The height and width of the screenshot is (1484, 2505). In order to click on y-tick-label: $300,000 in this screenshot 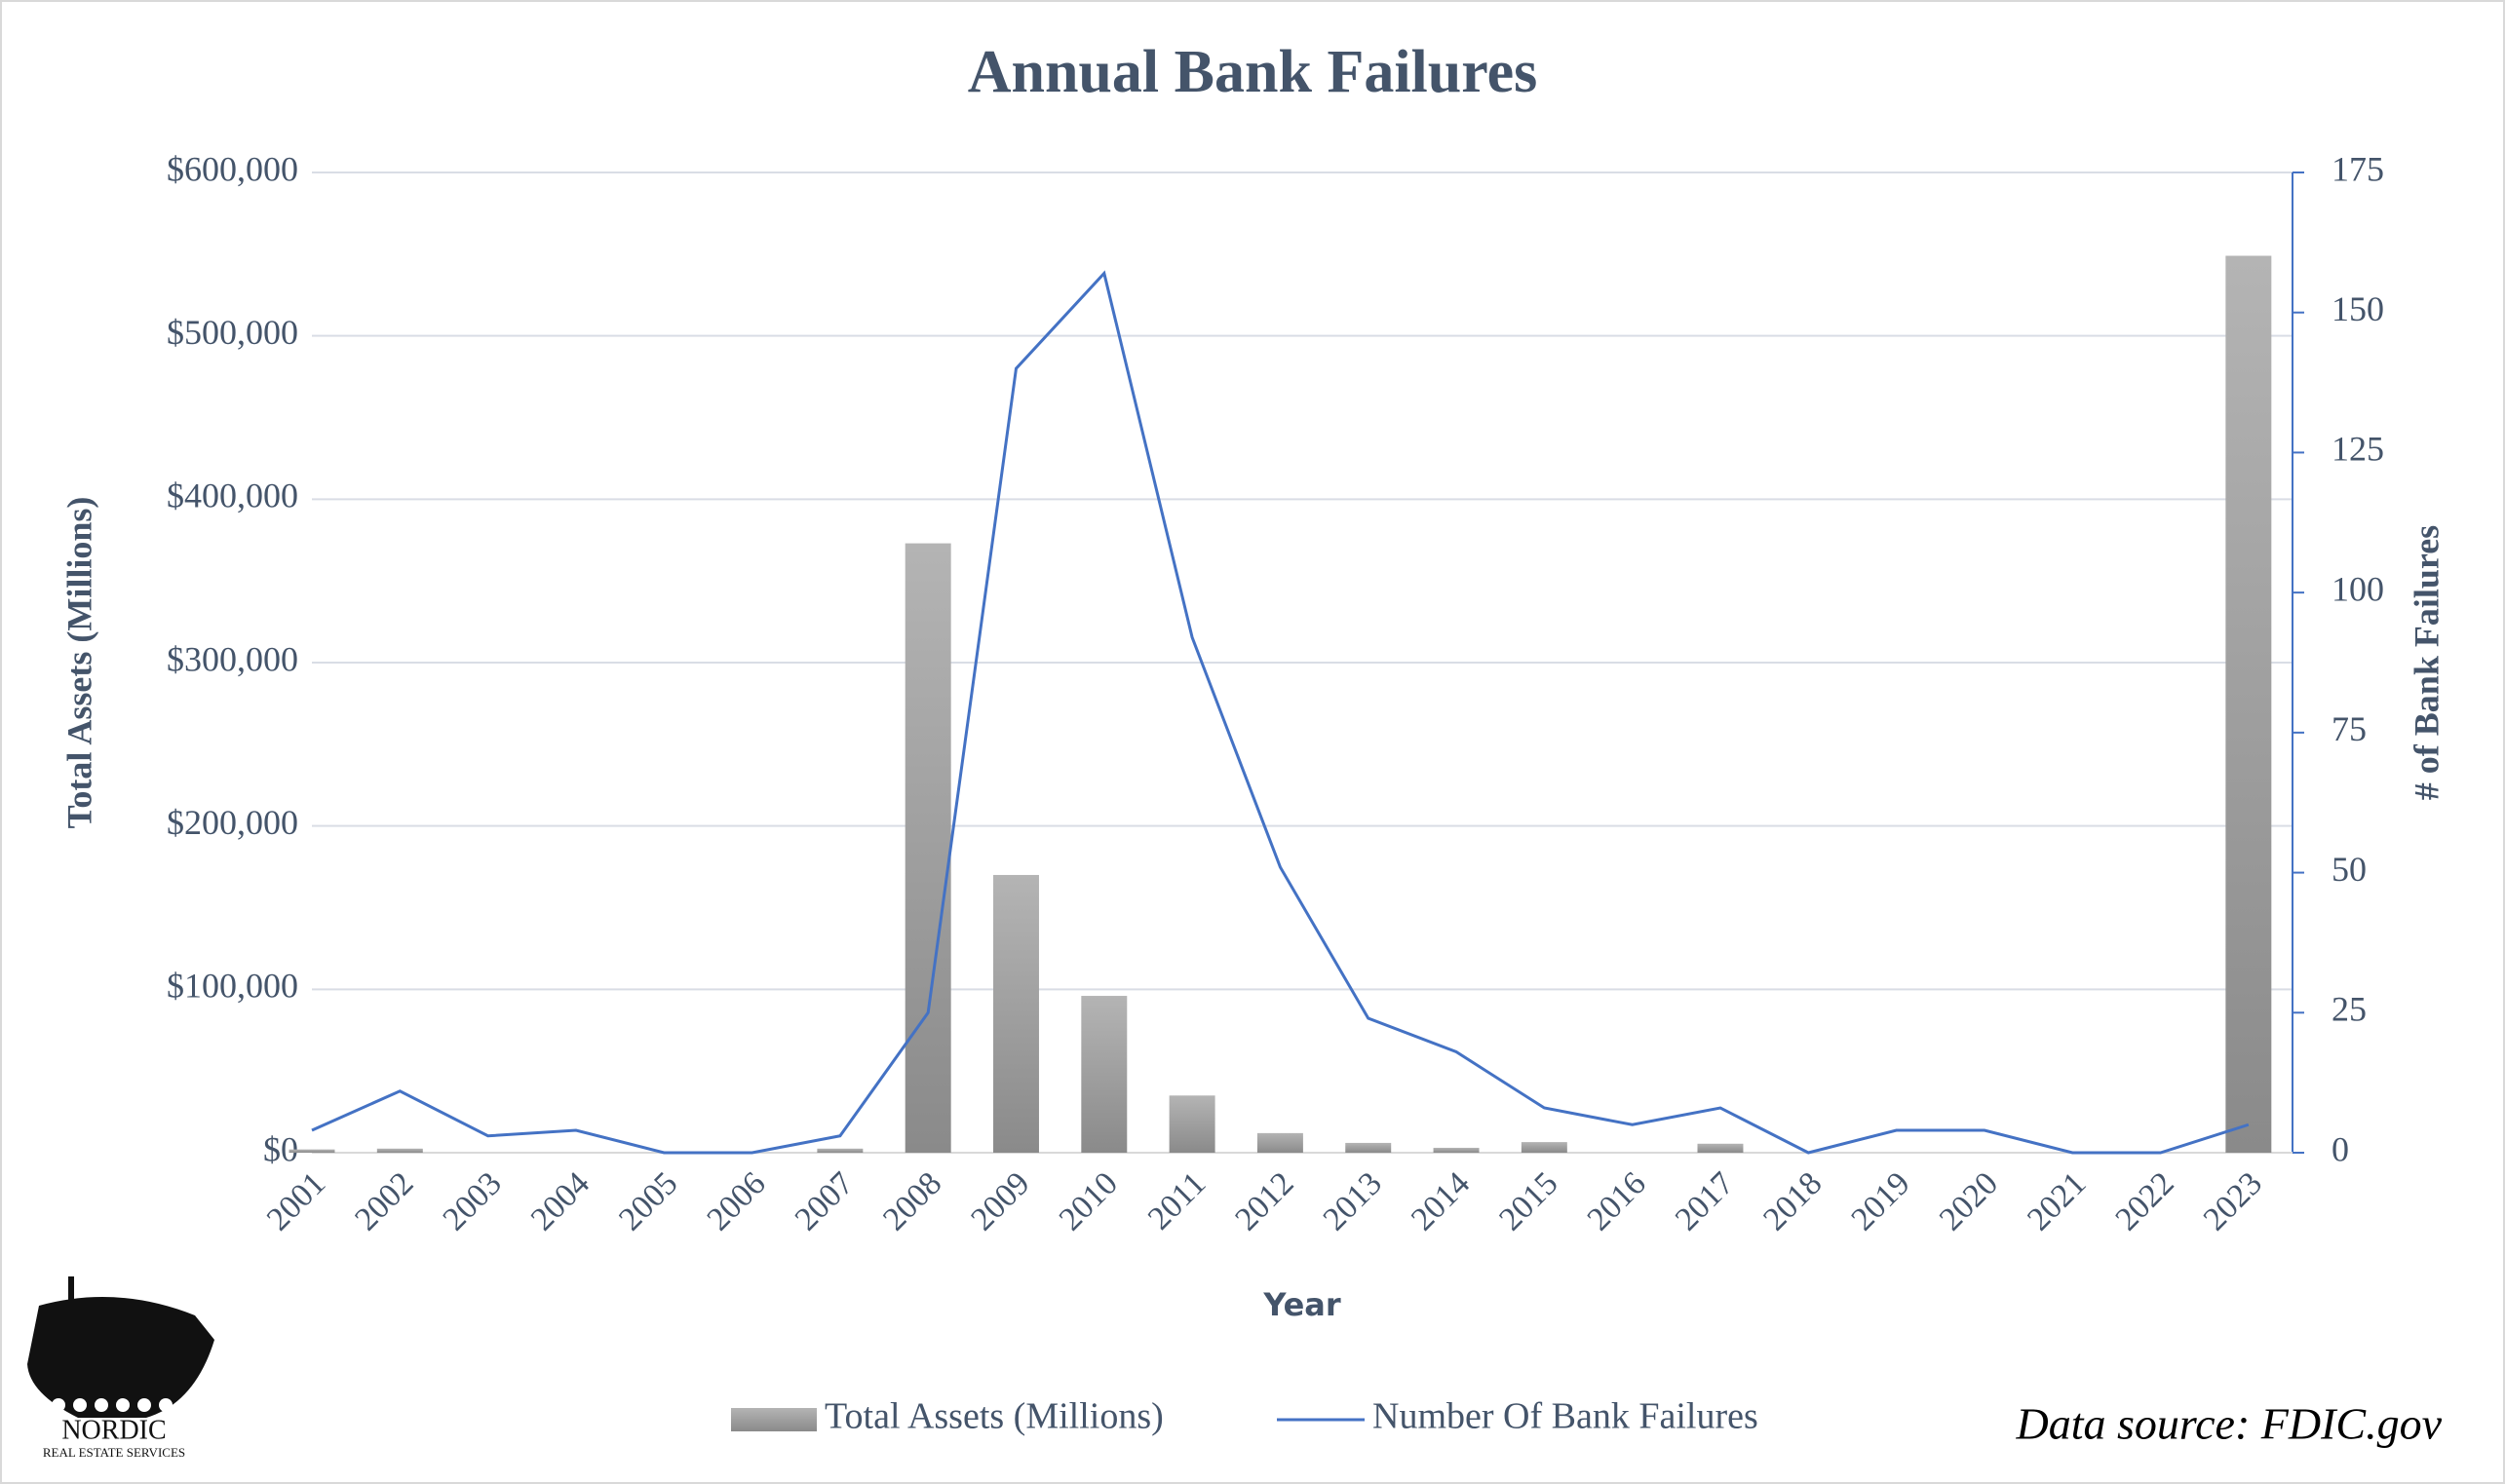, I will do `click(232, 658)`.